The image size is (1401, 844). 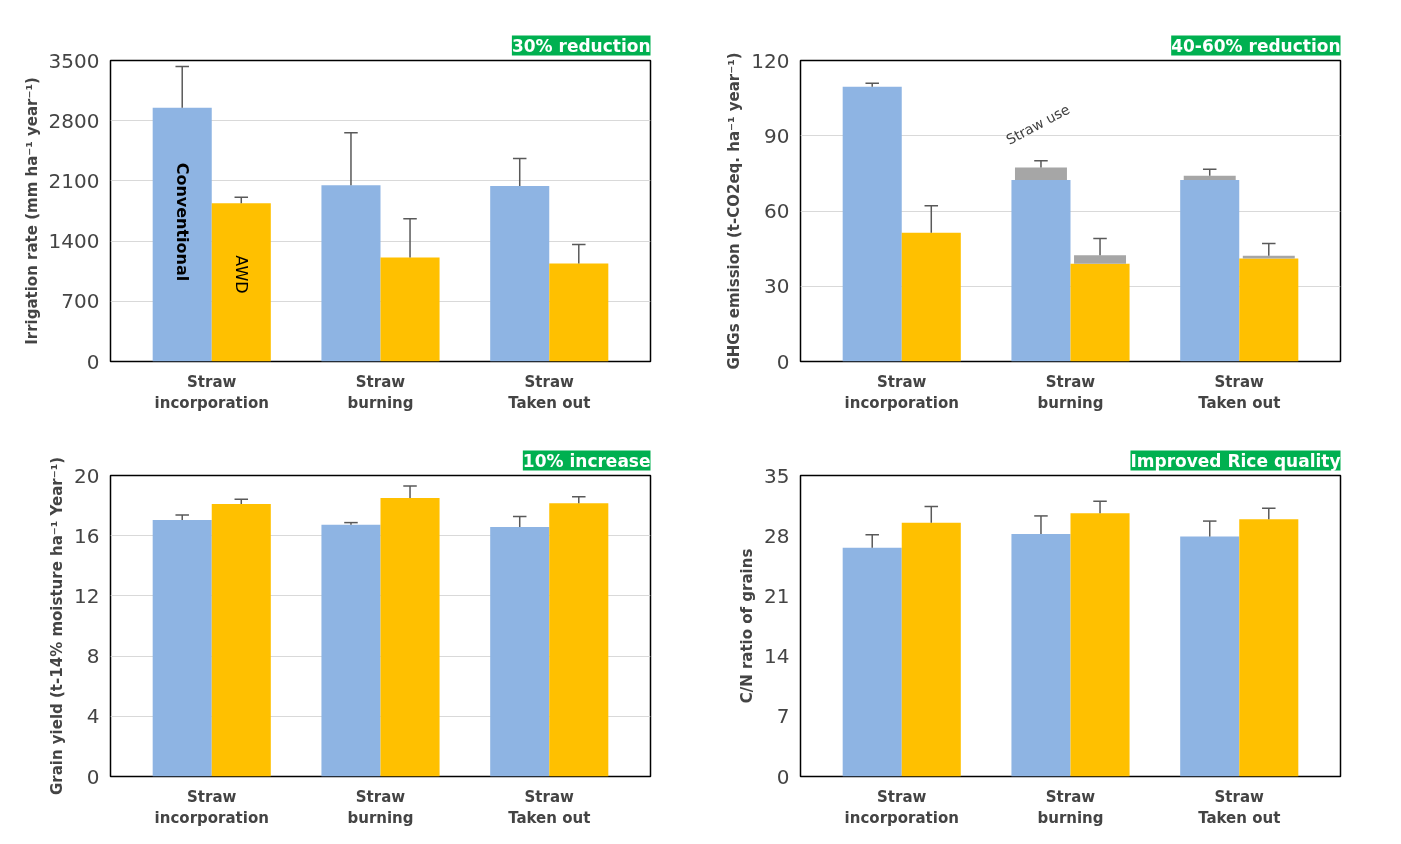 What do you see at coordinates (87, 595) in the screenshot?
I see `y-tick-label: 12` at bounding box center [87, 595].